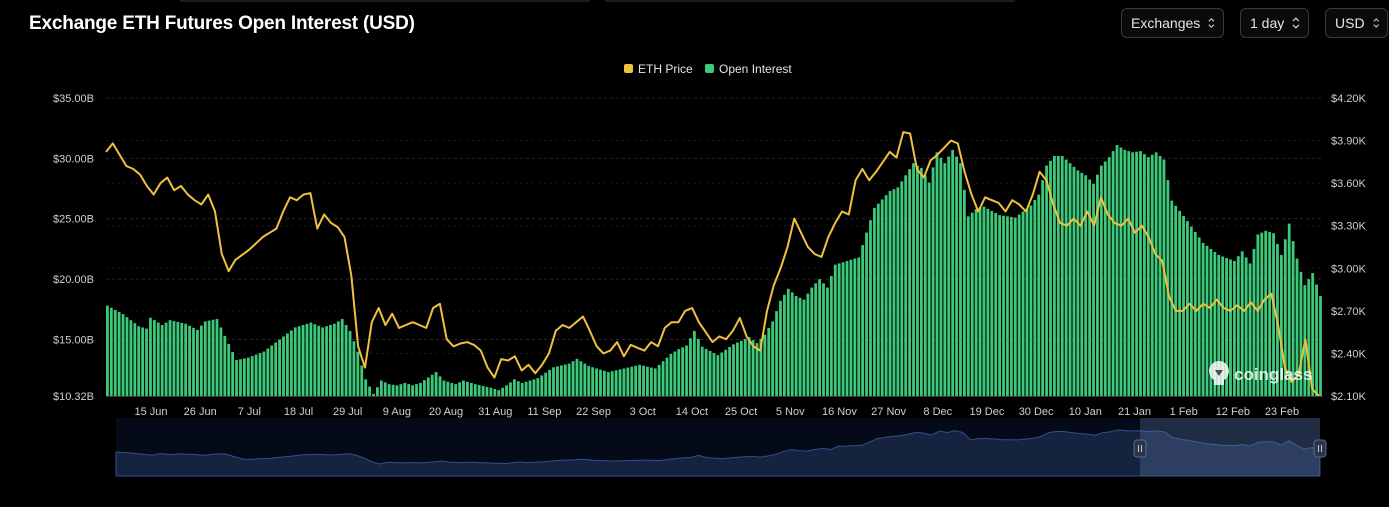  What do you see at coordinates (1356, 23) in the screenshot?
I see `currency-select: USD` at bounding box center [1356, 23].